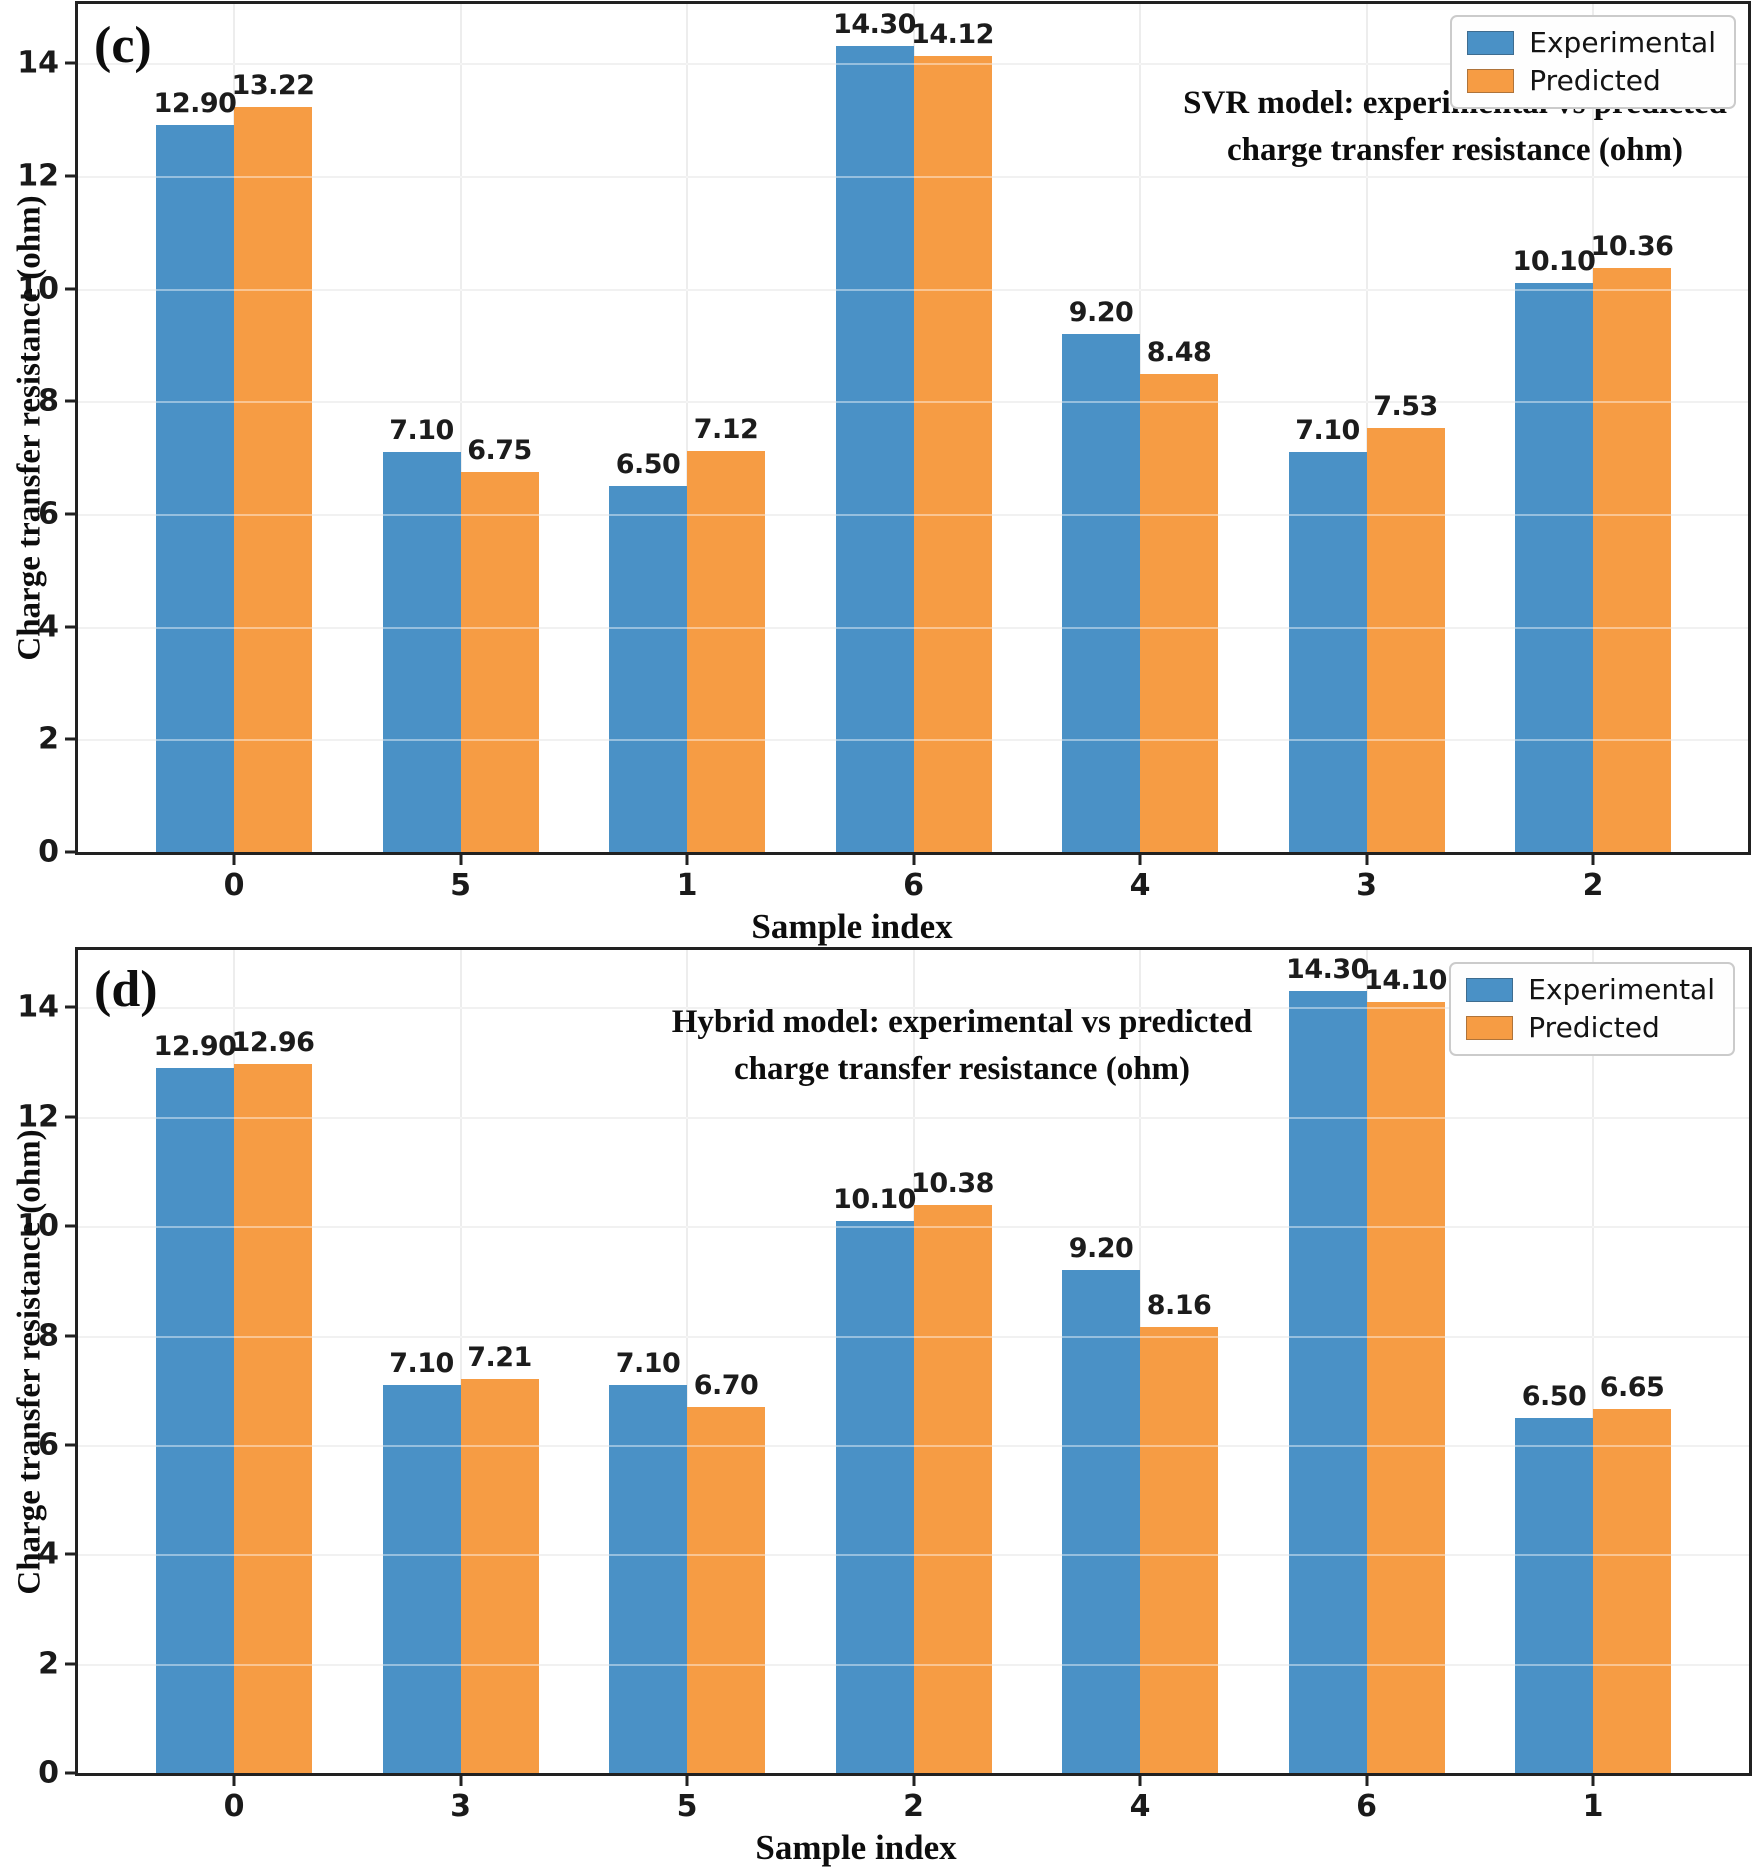  What do you see at coordinates (273, 86) in the screenshot?
I see `bar-value-predicted-0: 13.22` at bounding box center [273, 86].